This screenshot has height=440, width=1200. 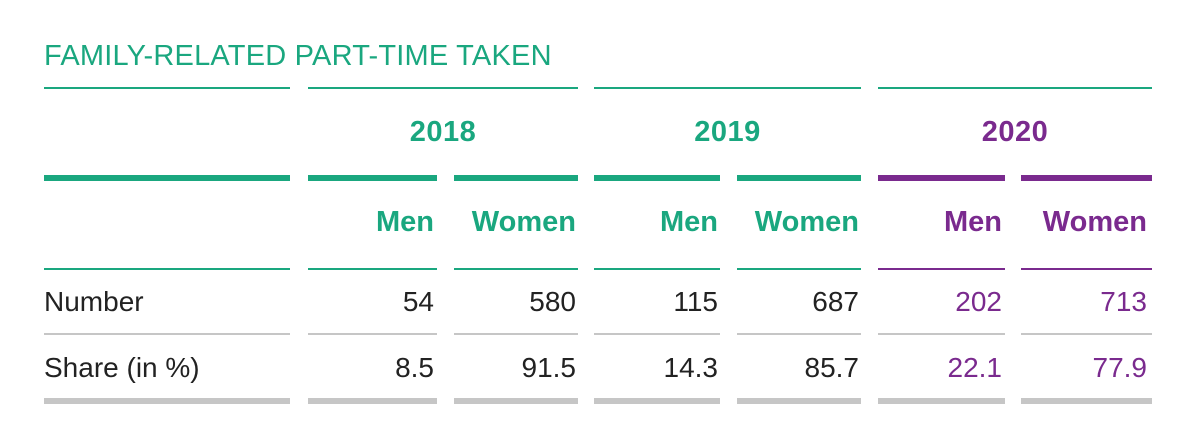 What do you see at coordinates (941, 178) in the screenshot?
I see `thick-rule-2020-men` at bounding box center [941, 178].